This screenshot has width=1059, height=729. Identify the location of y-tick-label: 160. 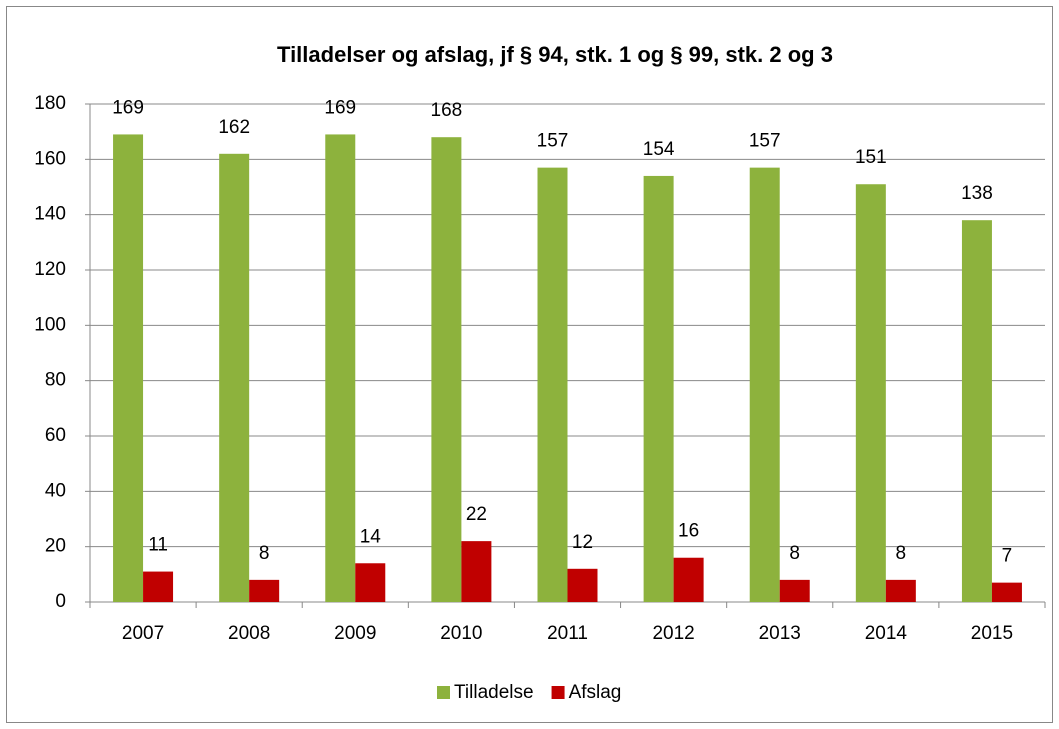
(50, 158).